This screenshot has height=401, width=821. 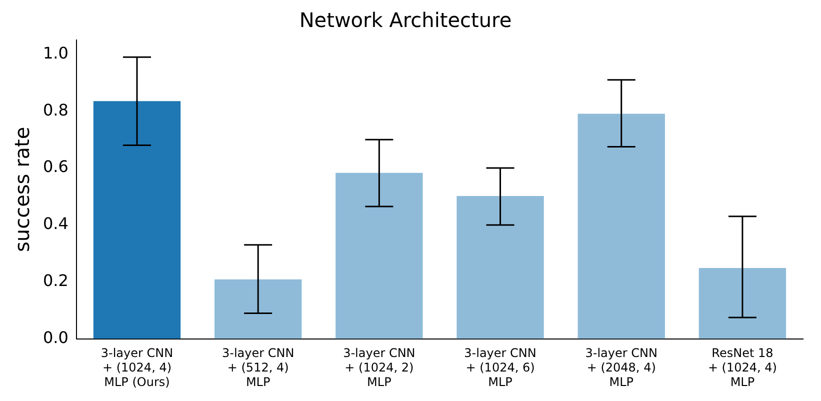 I want to click on y-tick-label: 0.8, so click(x=55, y=110).